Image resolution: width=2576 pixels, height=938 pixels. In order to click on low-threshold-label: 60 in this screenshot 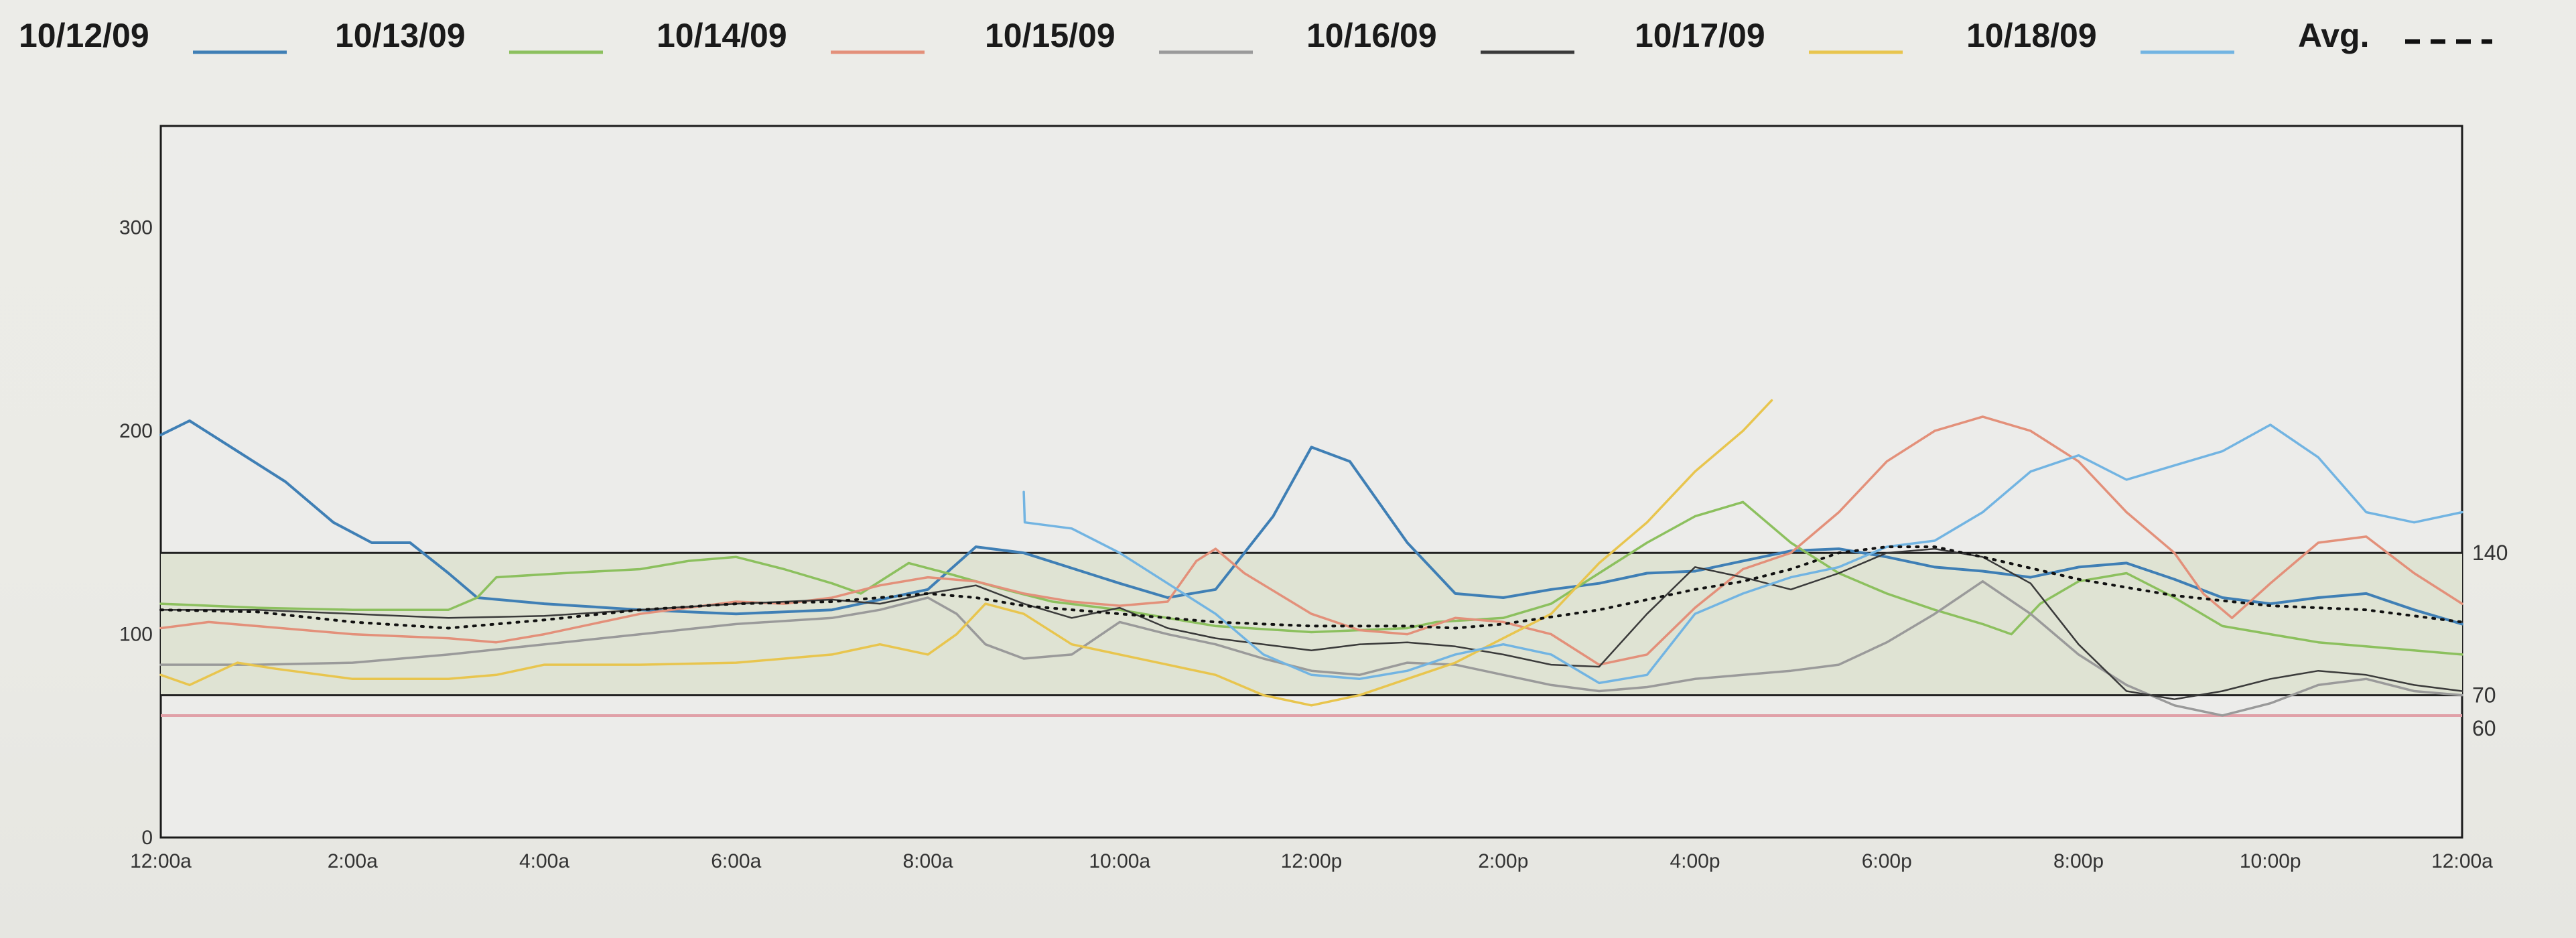, I will do `click(2484, 728)`.